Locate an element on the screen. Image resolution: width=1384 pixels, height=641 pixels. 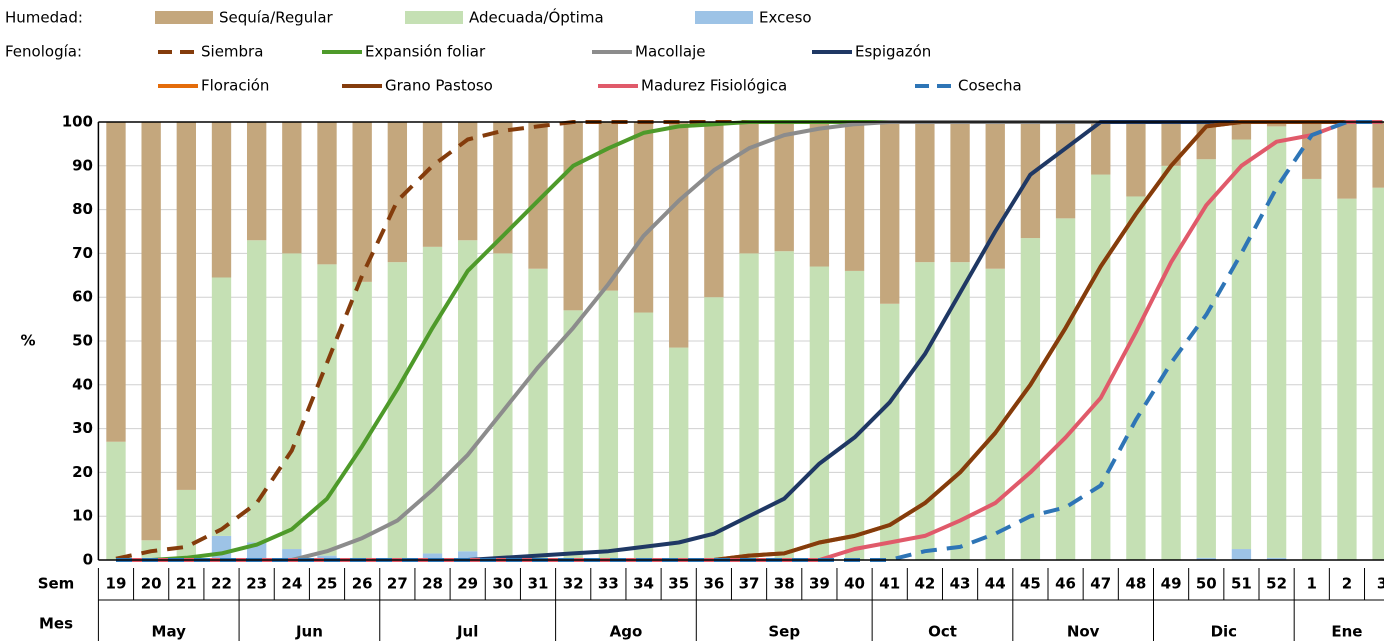
y-tick-label: 0 is located at coordinates (88, 560).